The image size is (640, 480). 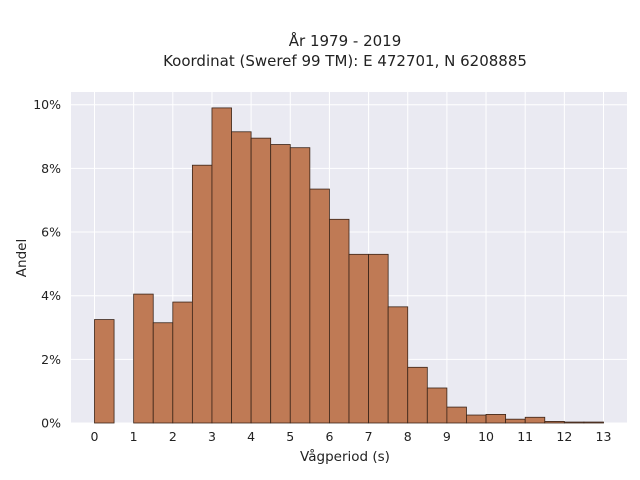 What do you see at coordinates (212, 436) in the screenshot?
I see `x-tick-label: 3` at bounding box center [212, 436].